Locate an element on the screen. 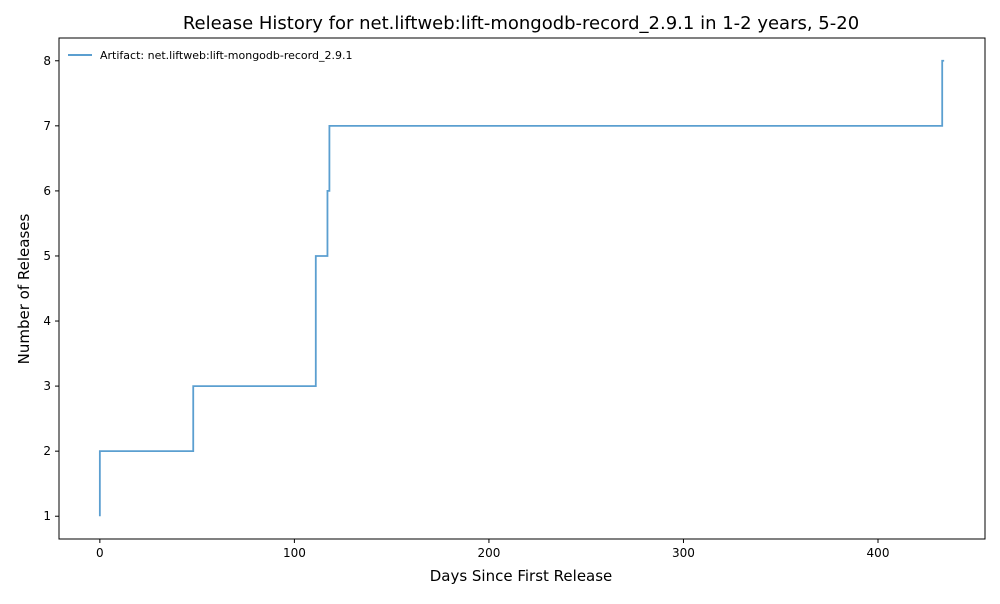  y-tick-label: 4 is located at coordinates (47, 321).